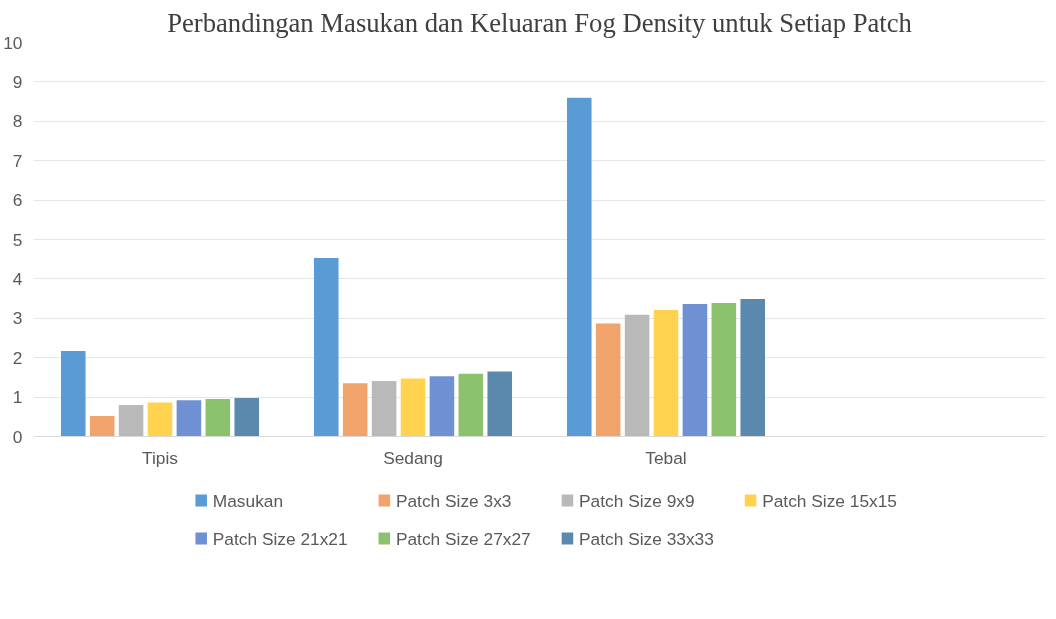 The image size is (1056, 619). What do you see at coordinates (830, 500) in the screenshot?
I see `legend-label: Patch Size 15x15` at bounding box center [830, 500].